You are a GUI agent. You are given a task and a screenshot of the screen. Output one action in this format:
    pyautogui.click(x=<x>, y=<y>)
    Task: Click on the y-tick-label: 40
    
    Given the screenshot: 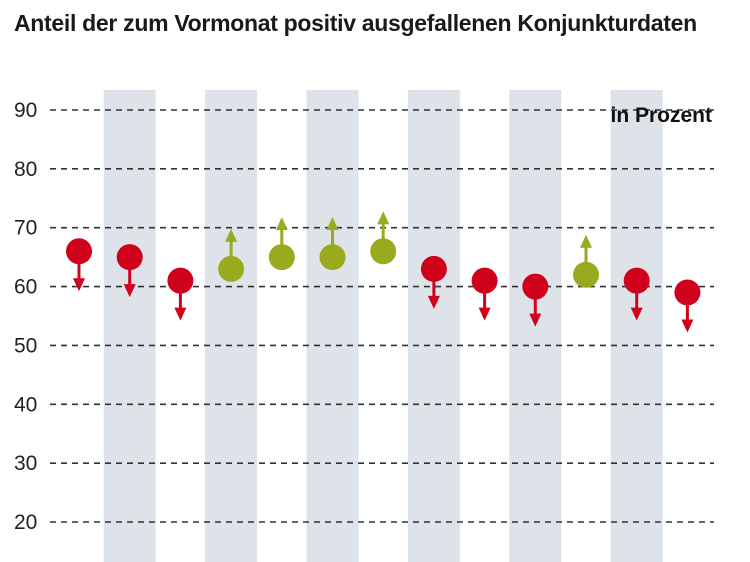 What is the action you would take?
    pyautogui.click(x=25, y=404)
    